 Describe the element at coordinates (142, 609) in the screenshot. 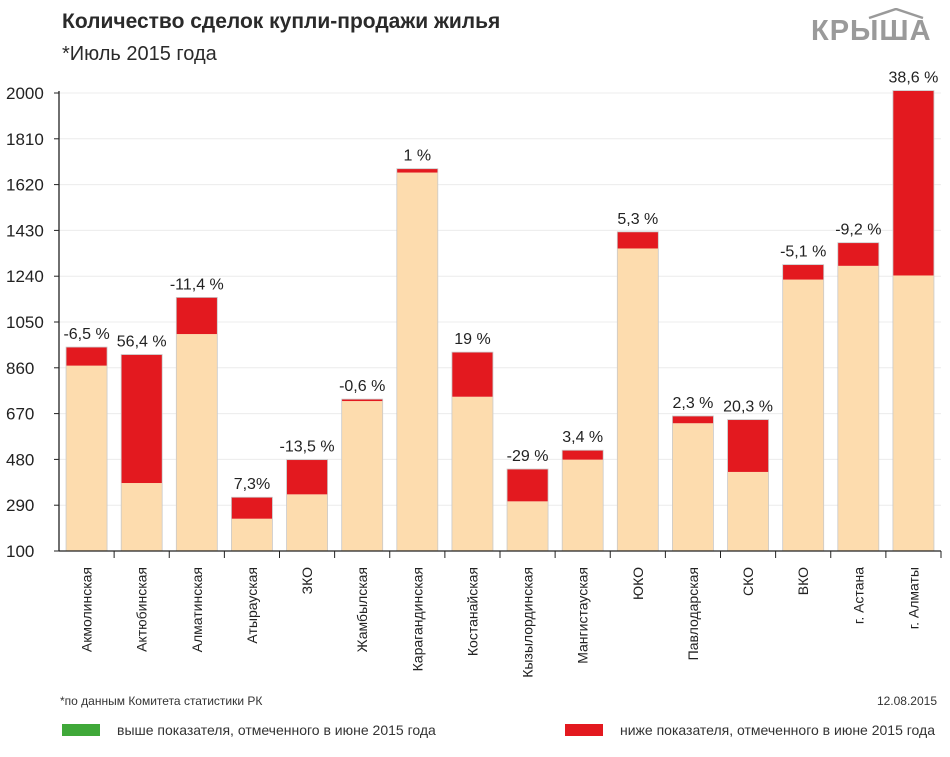

I see `category-label-2: Актюбинская` at that location.